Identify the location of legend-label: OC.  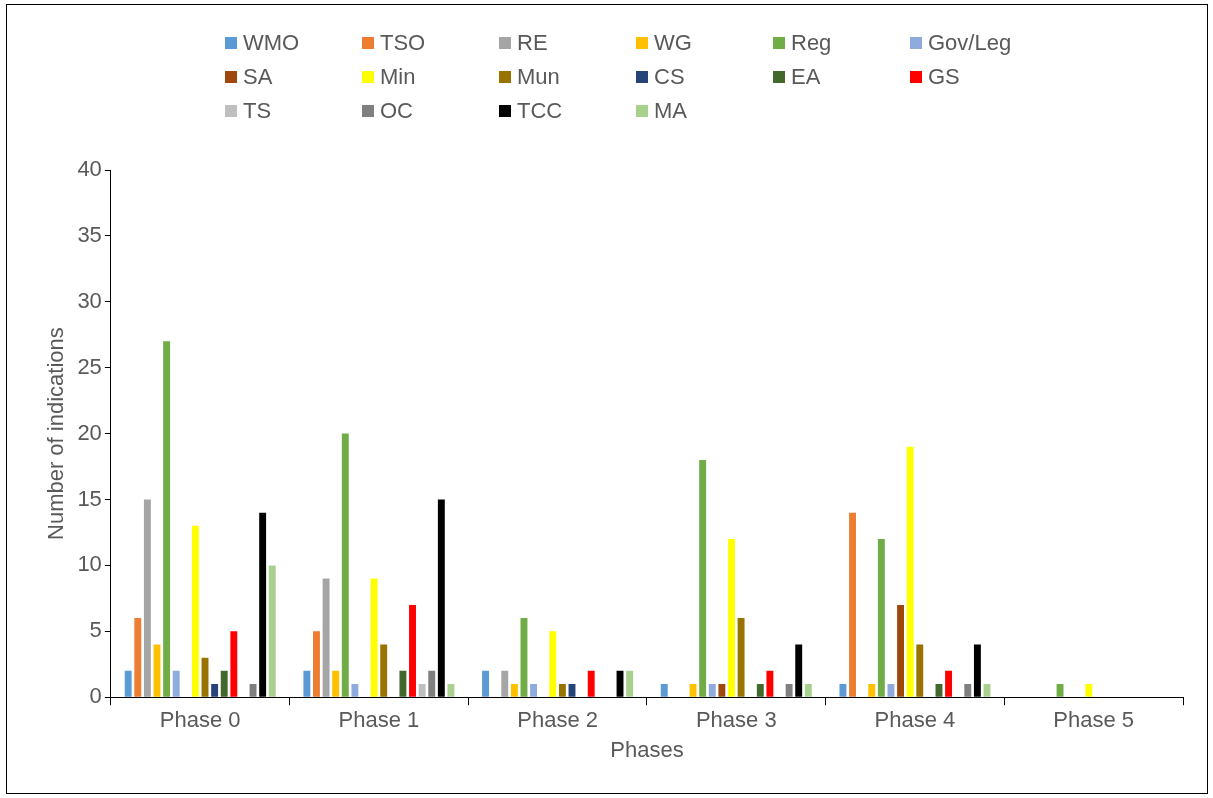
(396, 111).